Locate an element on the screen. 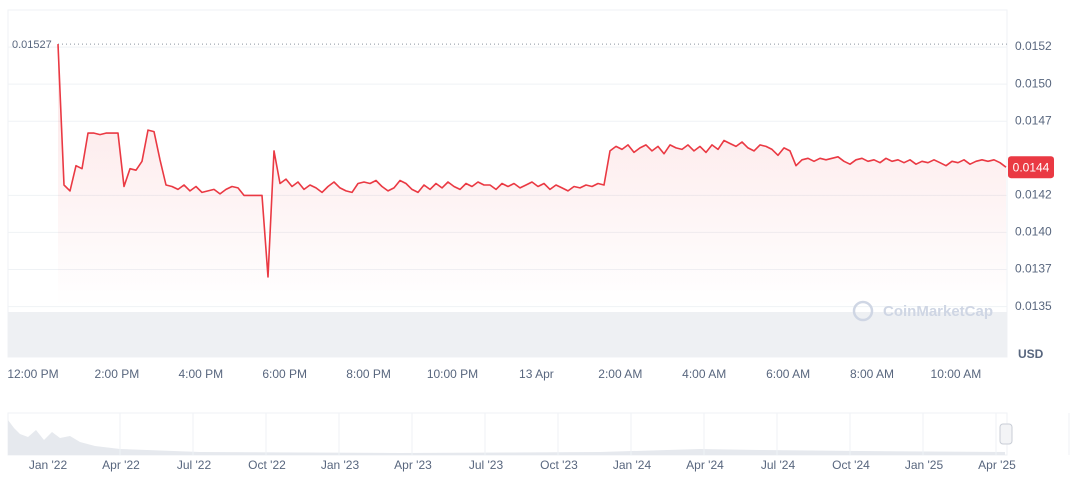 This screenshot has height=477, width=1072. x-tick-label: 2:00 AM is located at coordinates (620, 374).